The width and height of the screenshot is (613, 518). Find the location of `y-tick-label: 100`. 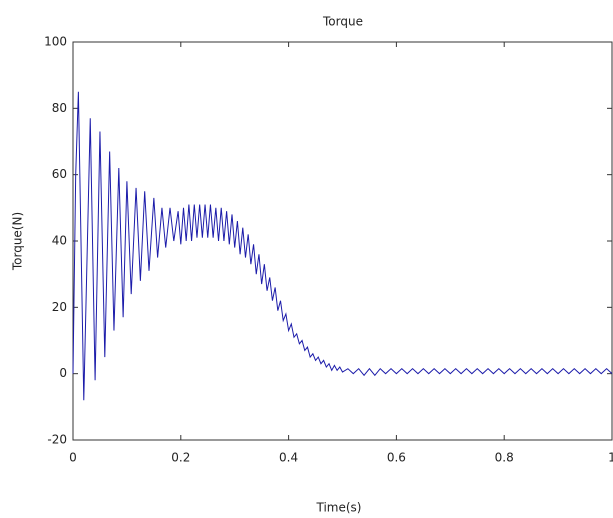

y-tick-label: 100 is located at coordinates (55, 42).